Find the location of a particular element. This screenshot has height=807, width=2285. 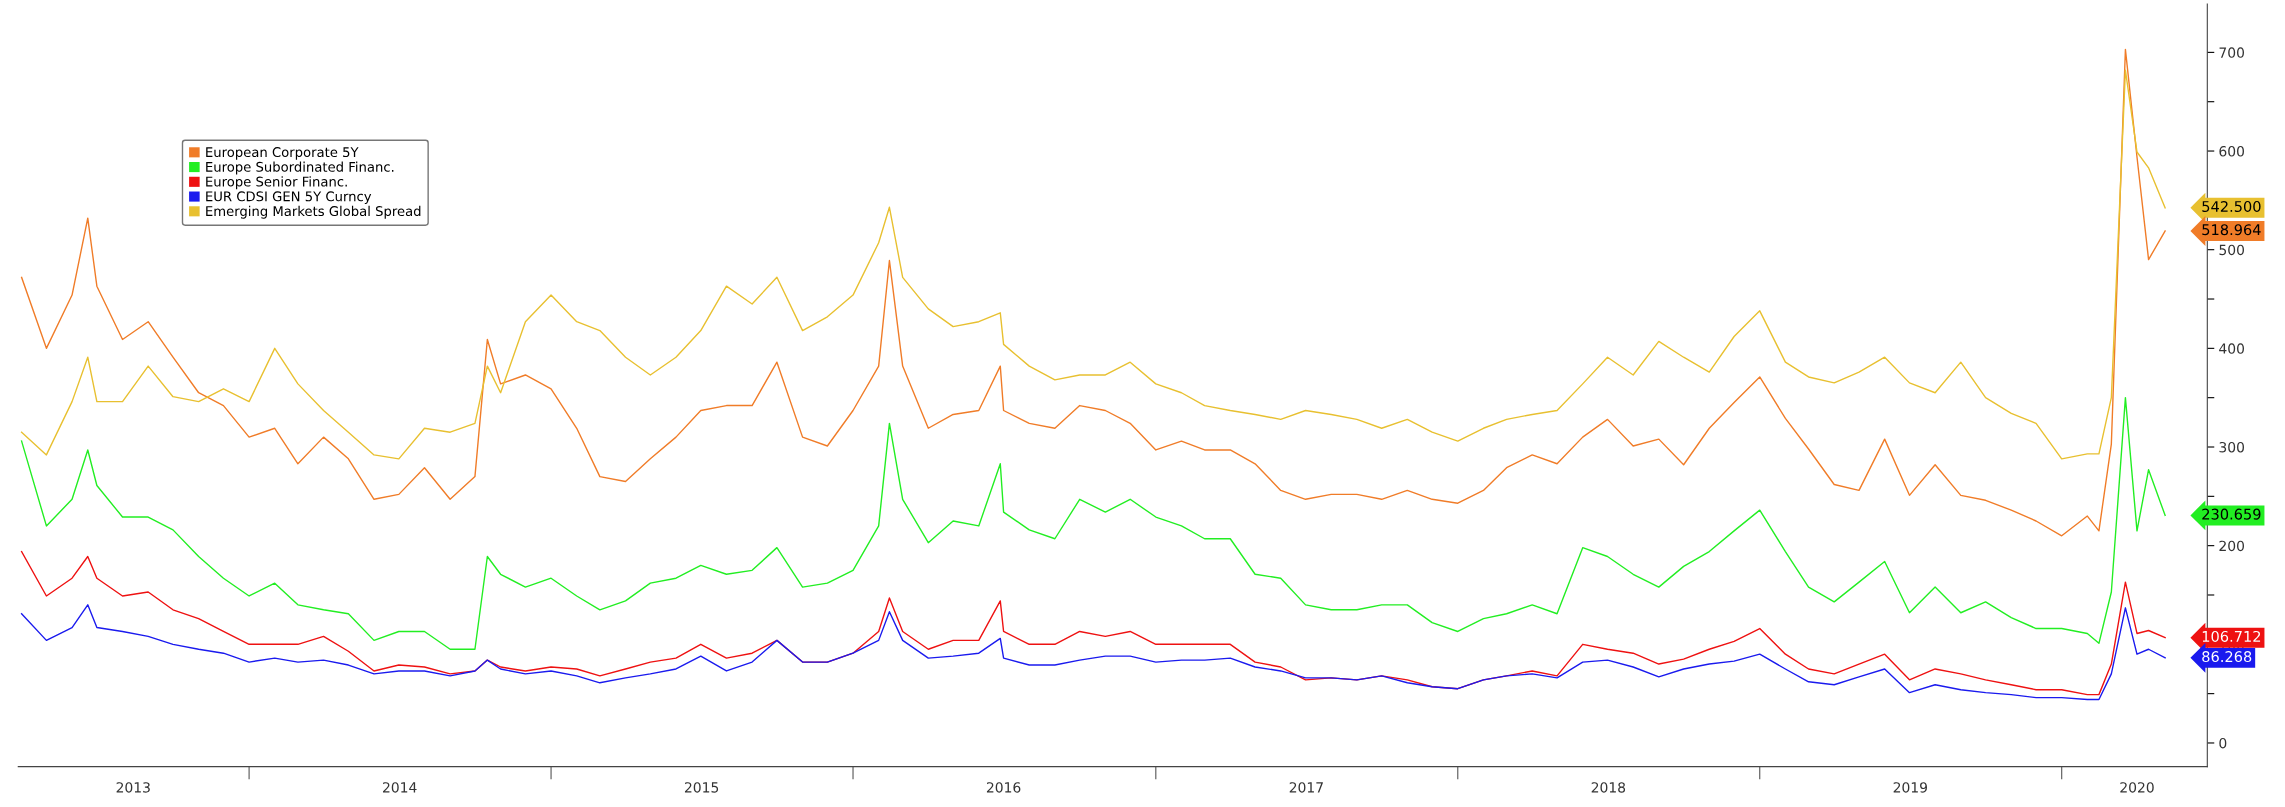

legend-label: Europe Senior Financ. is located at coordinates (276, 183).